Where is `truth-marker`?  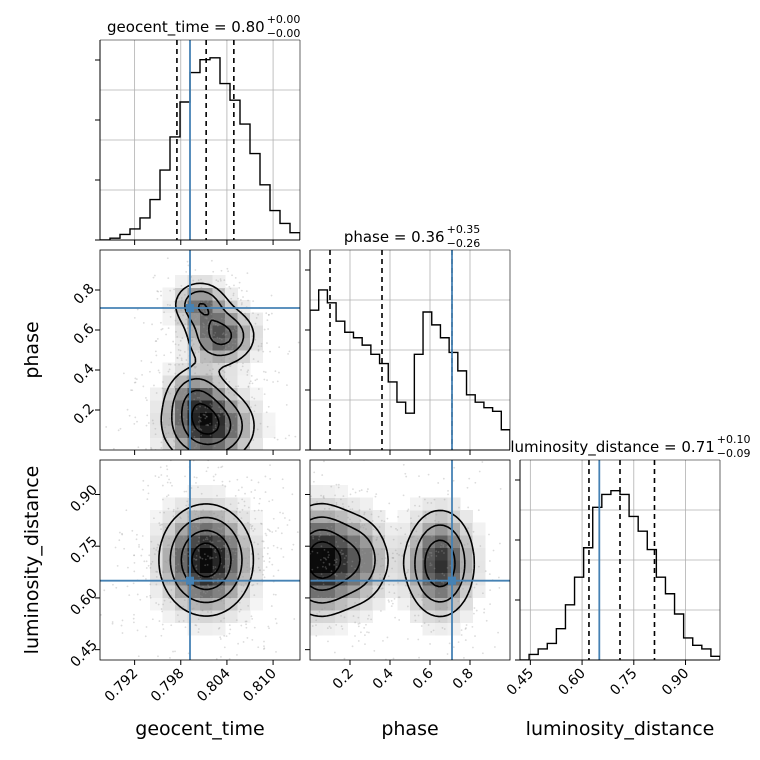 truth-marker is located at coordinates (452, 580).